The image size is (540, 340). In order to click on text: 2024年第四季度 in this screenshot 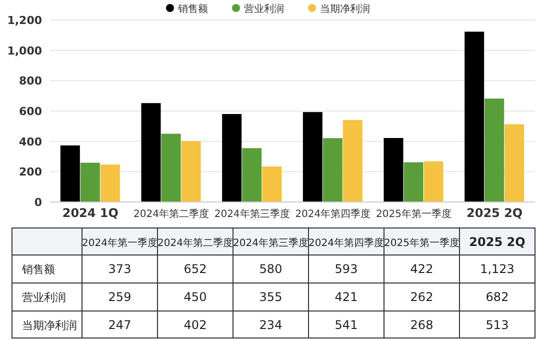, I will do `click(346, 243)`.